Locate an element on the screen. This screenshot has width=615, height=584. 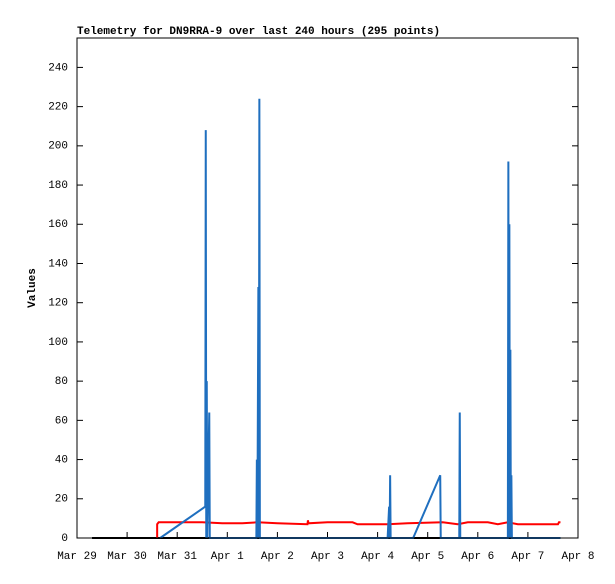
y-tick-label: 20 is located at coordinates (61, 500).